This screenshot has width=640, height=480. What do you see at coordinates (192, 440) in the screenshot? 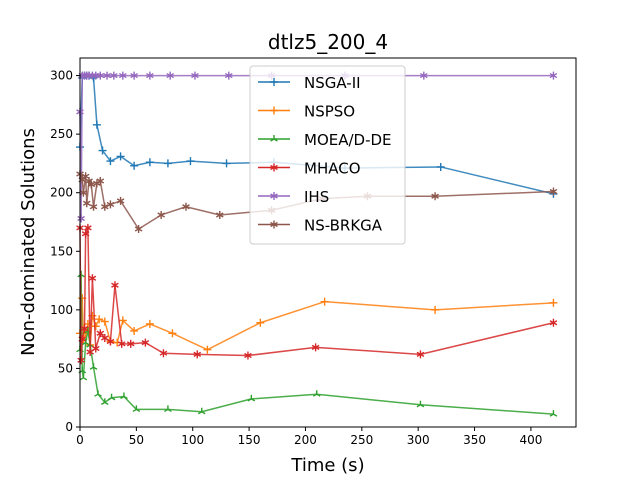
I see `x-tick-label: 100` at bounding box center [192, 440].